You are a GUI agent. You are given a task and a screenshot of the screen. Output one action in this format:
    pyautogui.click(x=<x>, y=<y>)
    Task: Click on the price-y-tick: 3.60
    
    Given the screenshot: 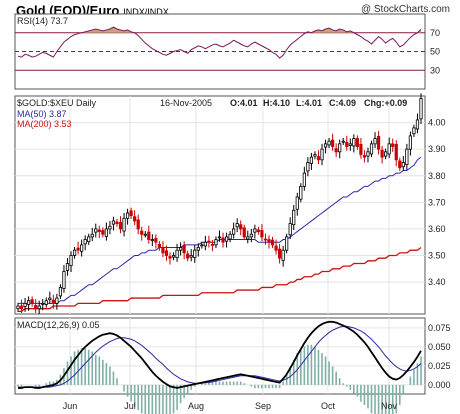 What is the action you would take?
    pyautogui.click(x=437, y=229)
    